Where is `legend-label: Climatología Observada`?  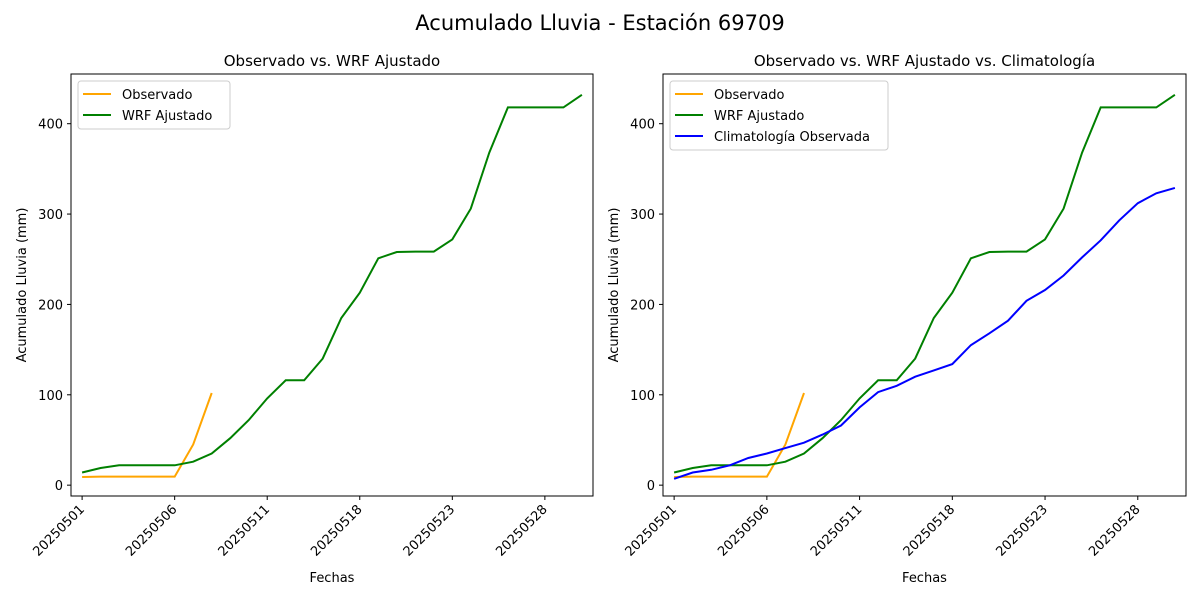
legend-label: Climatología Observada is located at coordinates (792, 137).